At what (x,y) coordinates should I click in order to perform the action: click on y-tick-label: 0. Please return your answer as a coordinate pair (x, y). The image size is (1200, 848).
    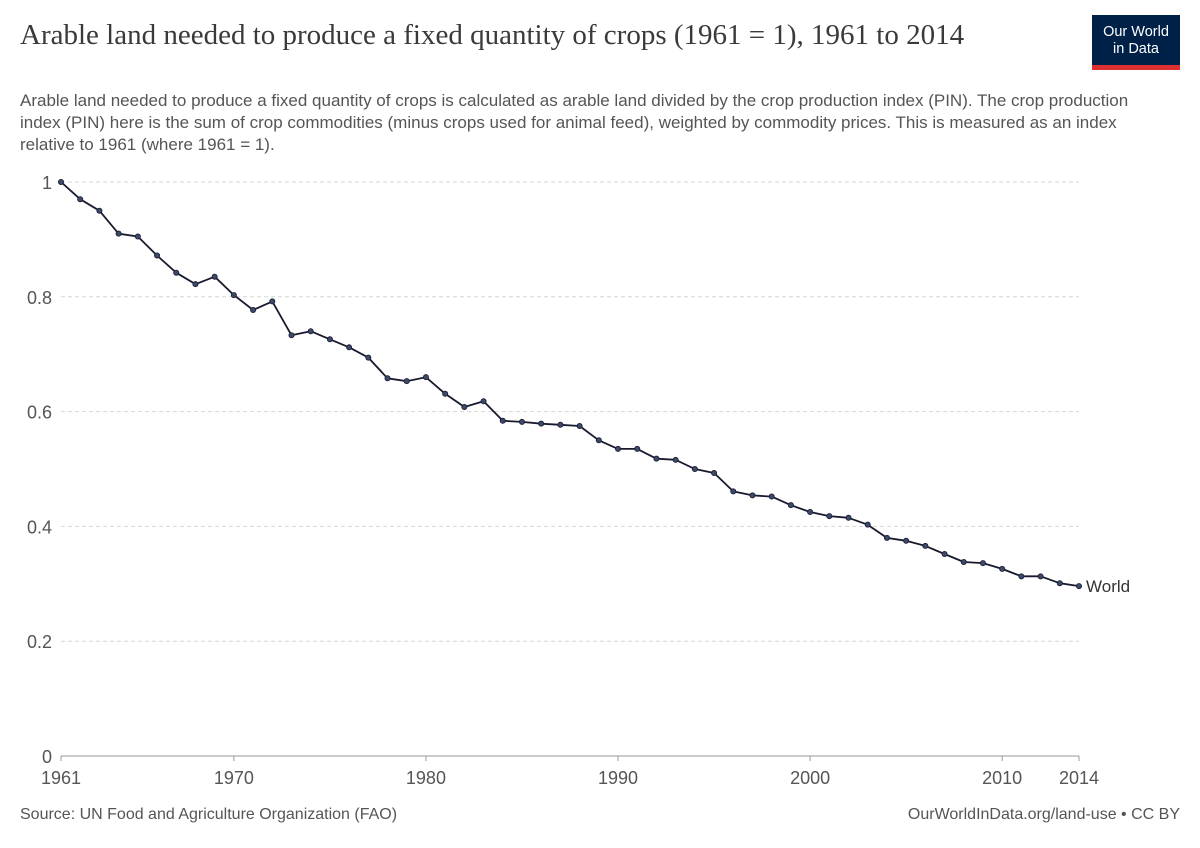
    Looking at the image, I should click on (47, 757).